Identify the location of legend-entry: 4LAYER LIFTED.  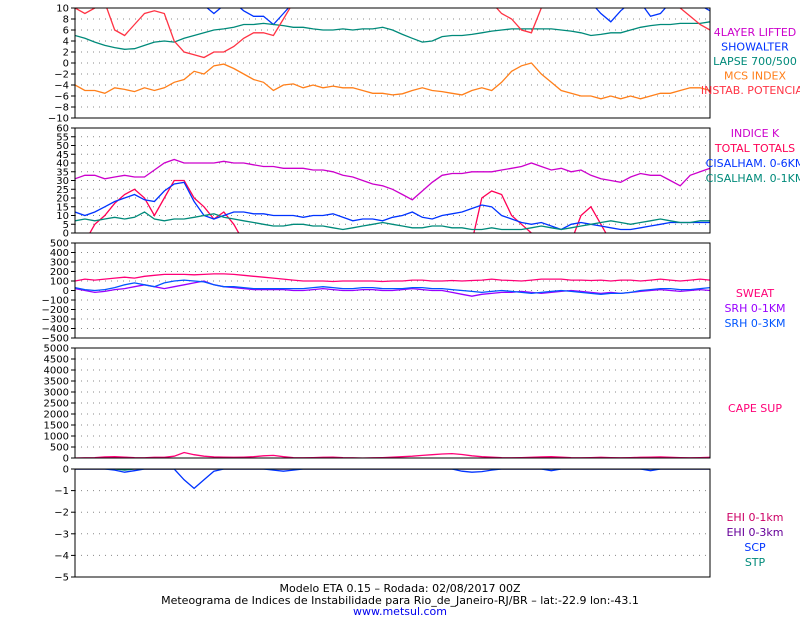
(755, 32).